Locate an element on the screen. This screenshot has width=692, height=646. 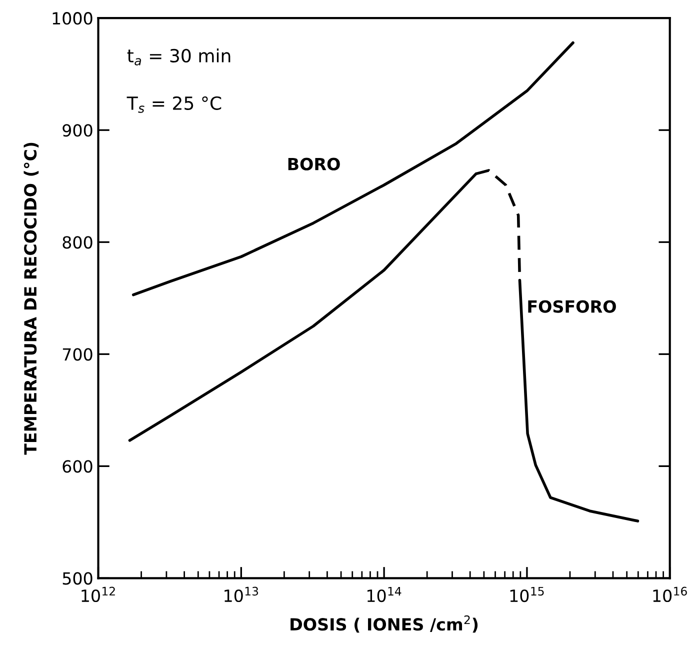
y-tick-label: 500 is located at coordinates (77, 578).